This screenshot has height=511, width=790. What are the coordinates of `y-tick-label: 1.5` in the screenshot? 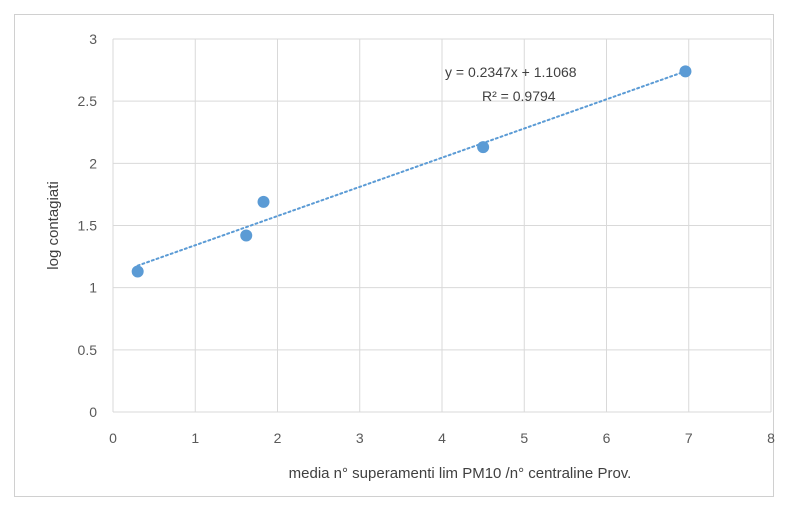 It's located at (88, 226).